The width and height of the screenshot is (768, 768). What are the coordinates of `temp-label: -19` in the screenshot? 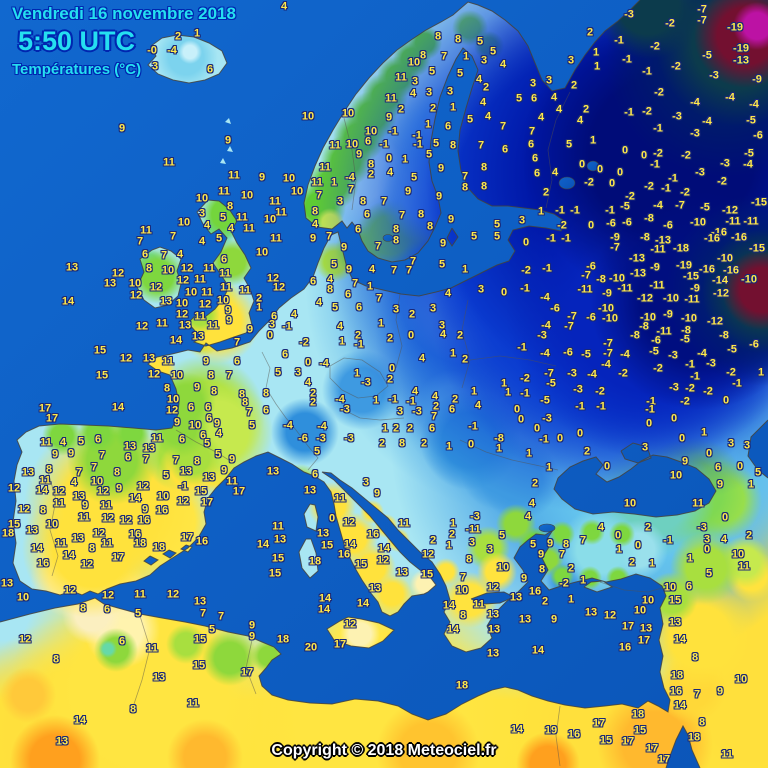 It's located at (741, 48).